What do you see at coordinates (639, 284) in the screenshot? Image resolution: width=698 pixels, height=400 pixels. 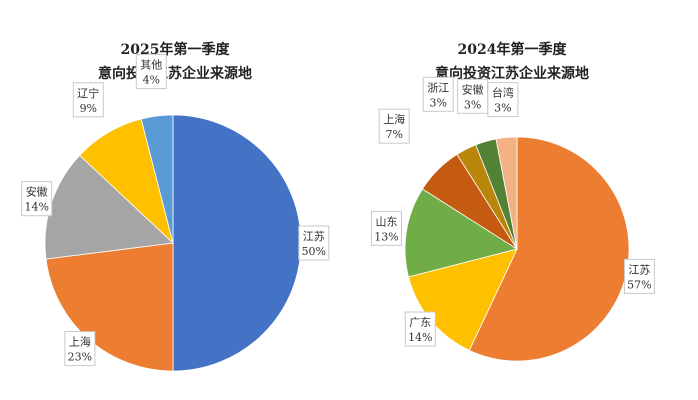 I see `slice-label-value: 57%` at bounding box center [639, 284].